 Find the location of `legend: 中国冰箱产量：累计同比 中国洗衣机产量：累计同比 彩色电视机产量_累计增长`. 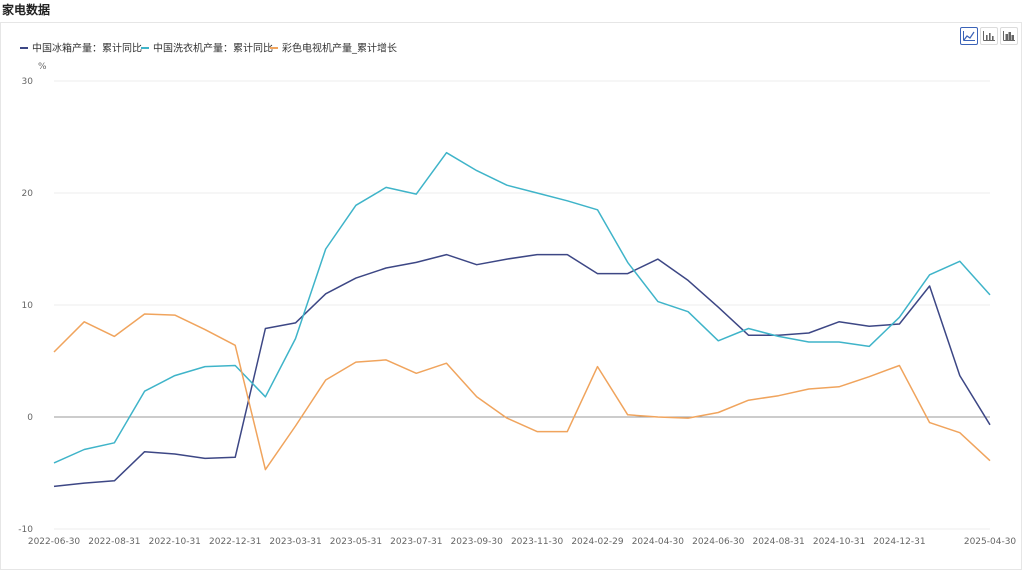

legend: 中国冰箱产量：累计同比 中国洗衣机产量：累计同比 彩色电视机产量_累计增长 is located at coordinates (208, 48).